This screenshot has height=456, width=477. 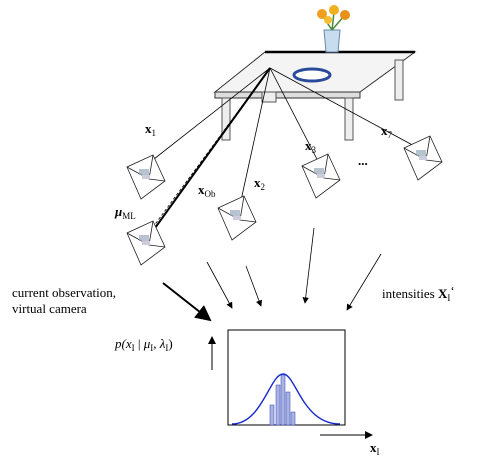 What do you see at coordinates (263, 187) in the screenshot?
I see `text-part: 2` at bounding box center [263, 187].